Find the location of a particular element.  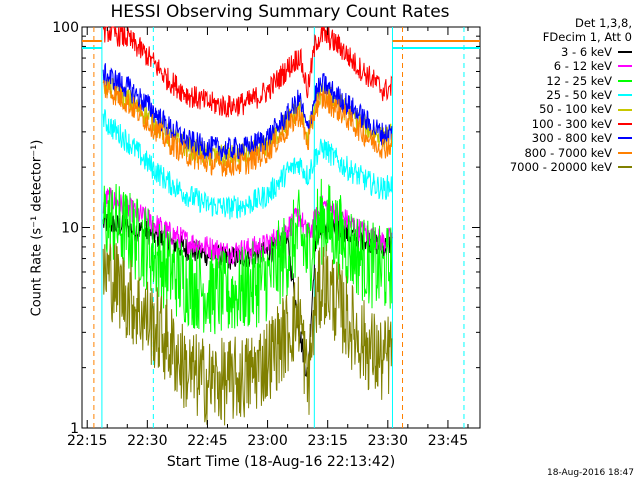

legend-entry: 50 - 100 keV is located at coordinates (571, 109).